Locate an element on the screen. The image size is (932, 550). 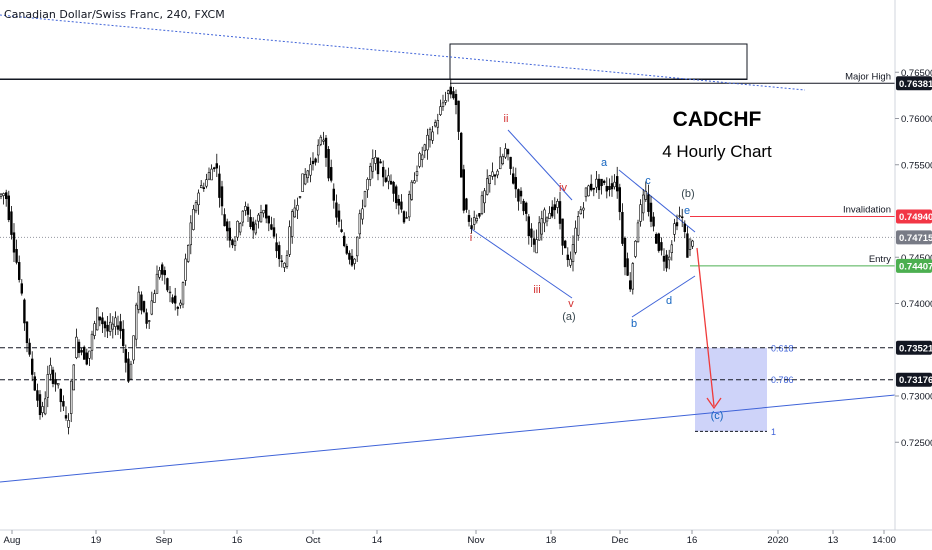
time-tick-label: 2020 is located at coordinates (777, 540).